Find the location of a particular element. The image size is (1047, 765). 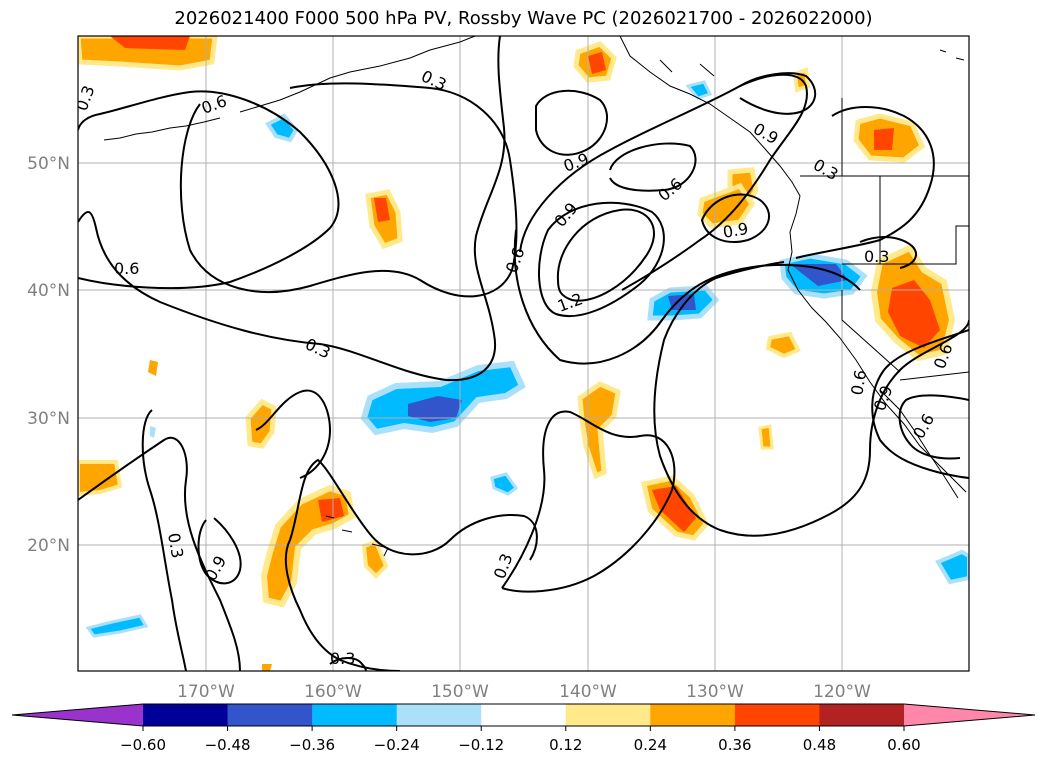

contour-label: 0.9 is located at coordinates (735, 230).